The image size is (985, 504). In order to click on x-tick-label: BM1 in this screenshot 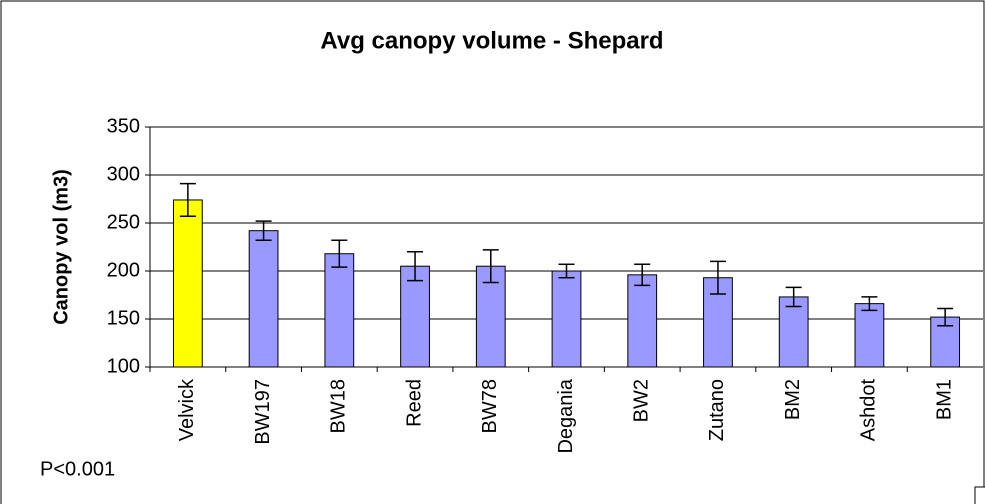, I will do `click(944, 399)`.